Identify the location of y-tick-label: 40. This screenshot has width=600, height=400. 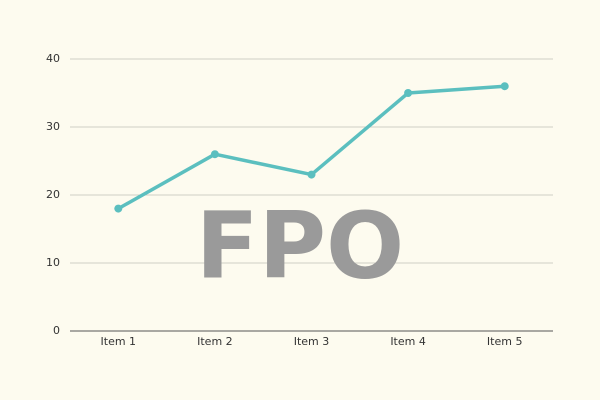
(53, 58).